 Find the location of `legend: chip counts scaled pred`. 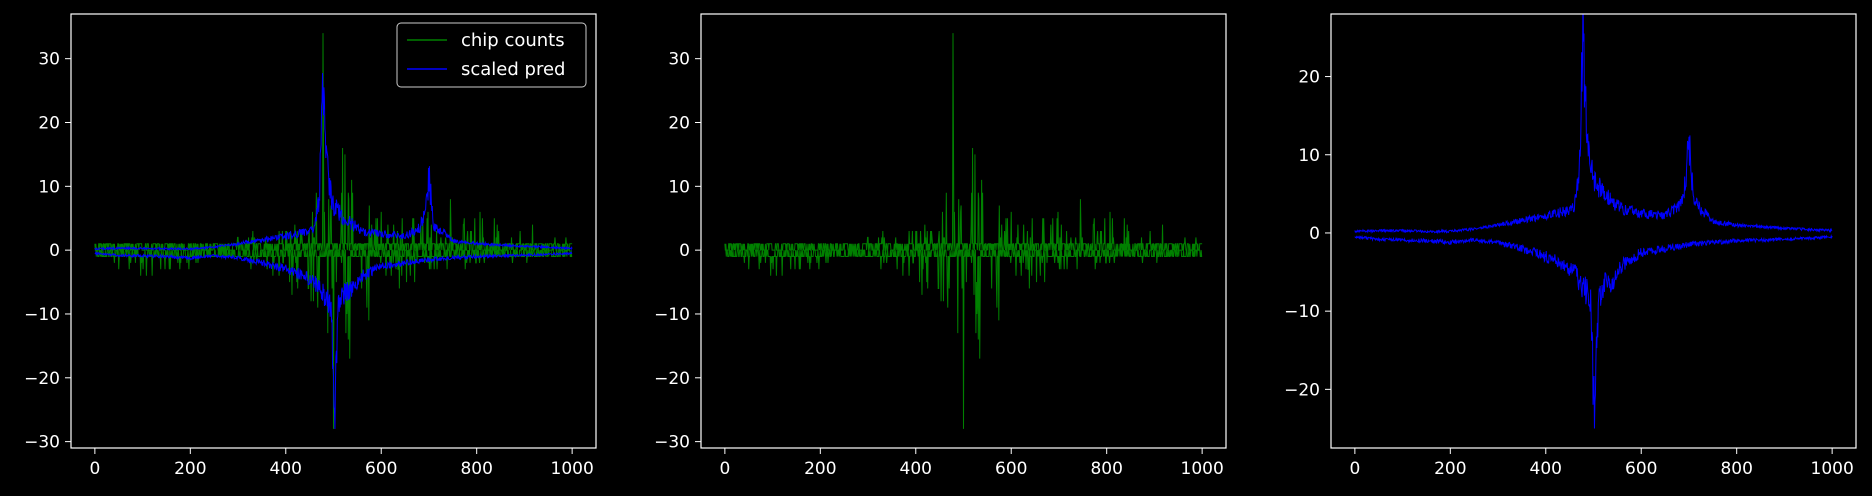

legend: chip counts scaled pred is located at coordinates (491, 55).